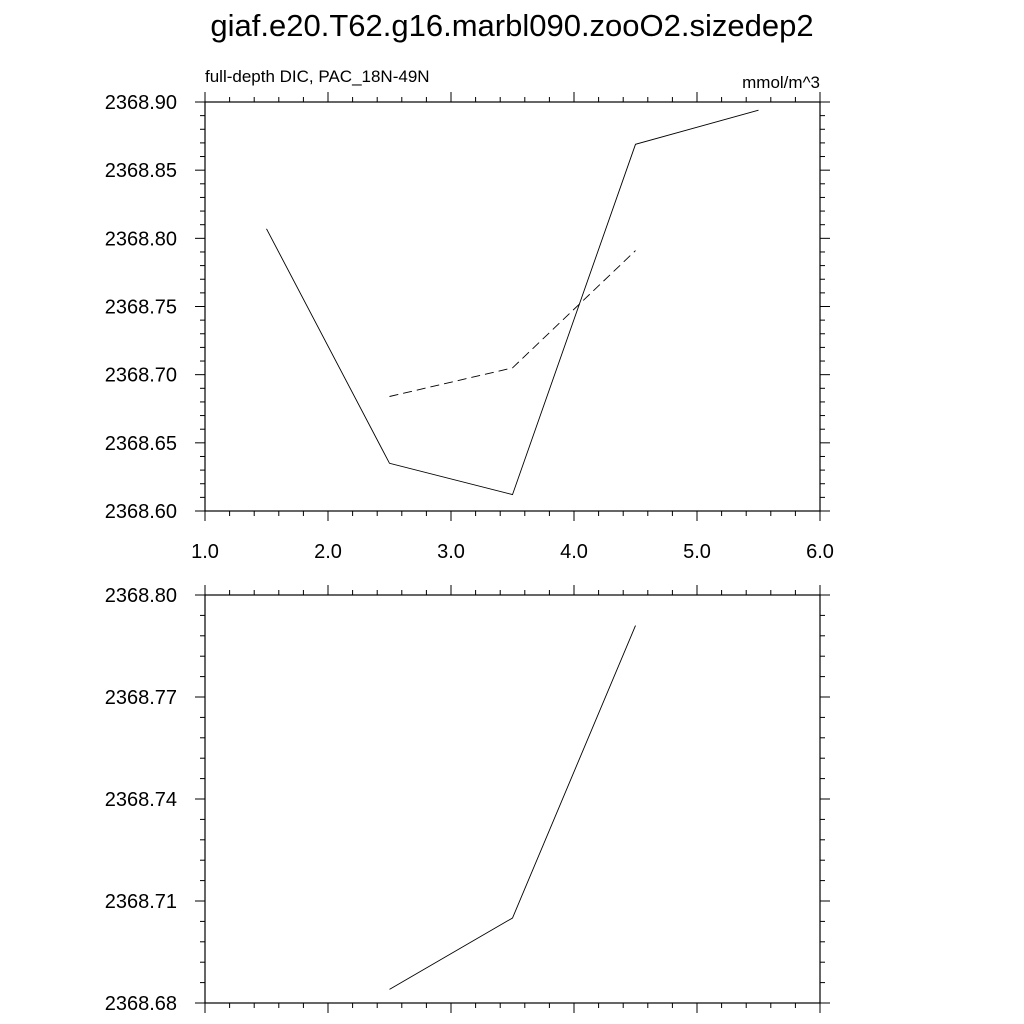 The width and height of the screenshot is (1024, 1024). I want to click on series-line-solid, so click(512, 807).